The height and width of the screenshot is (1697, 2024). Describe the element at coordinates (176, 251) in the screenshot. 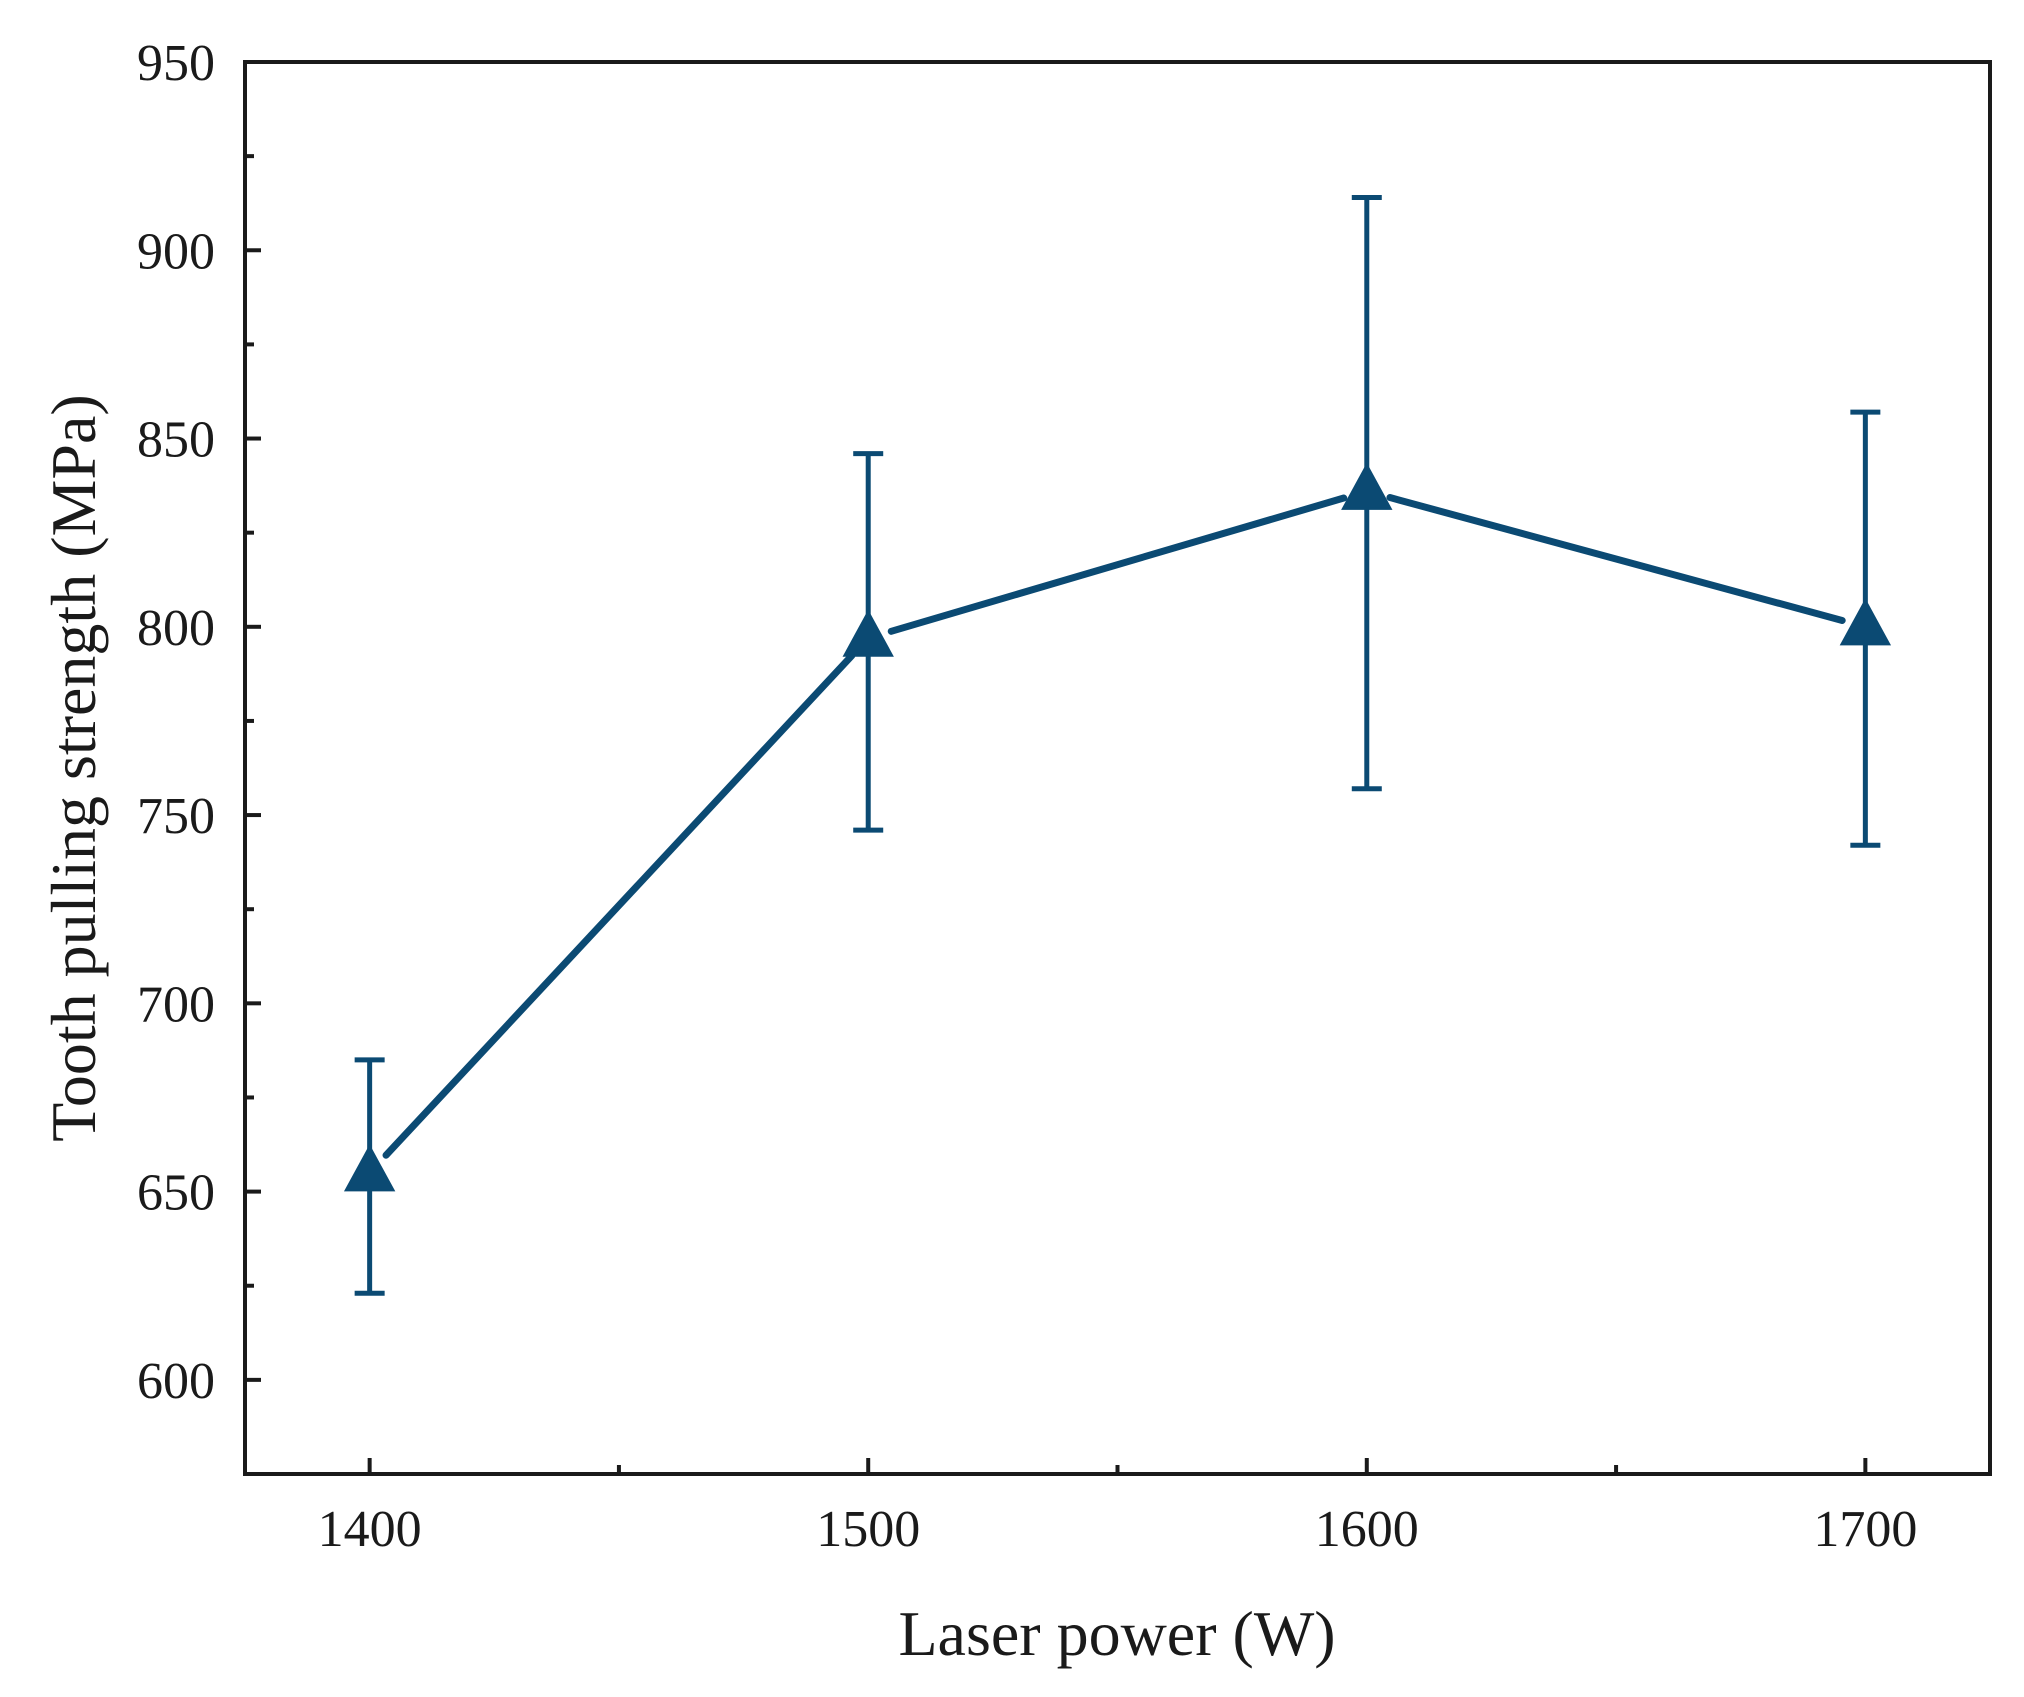

I see `y-tick-label: 900` at that location.